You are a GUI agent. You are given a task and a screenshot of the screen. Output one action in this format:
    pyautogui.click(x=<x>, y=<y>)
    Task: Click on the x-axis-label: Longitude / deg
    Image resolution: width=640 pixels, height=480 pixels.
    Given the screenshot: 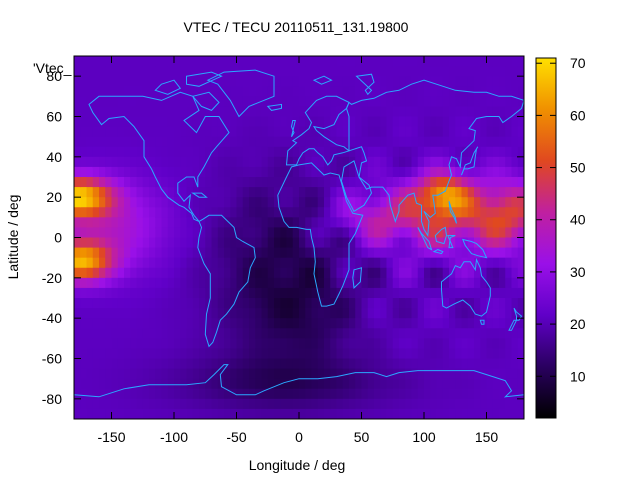 What is the action you would take?
    pyautogui.click(x=297, y=465)
    